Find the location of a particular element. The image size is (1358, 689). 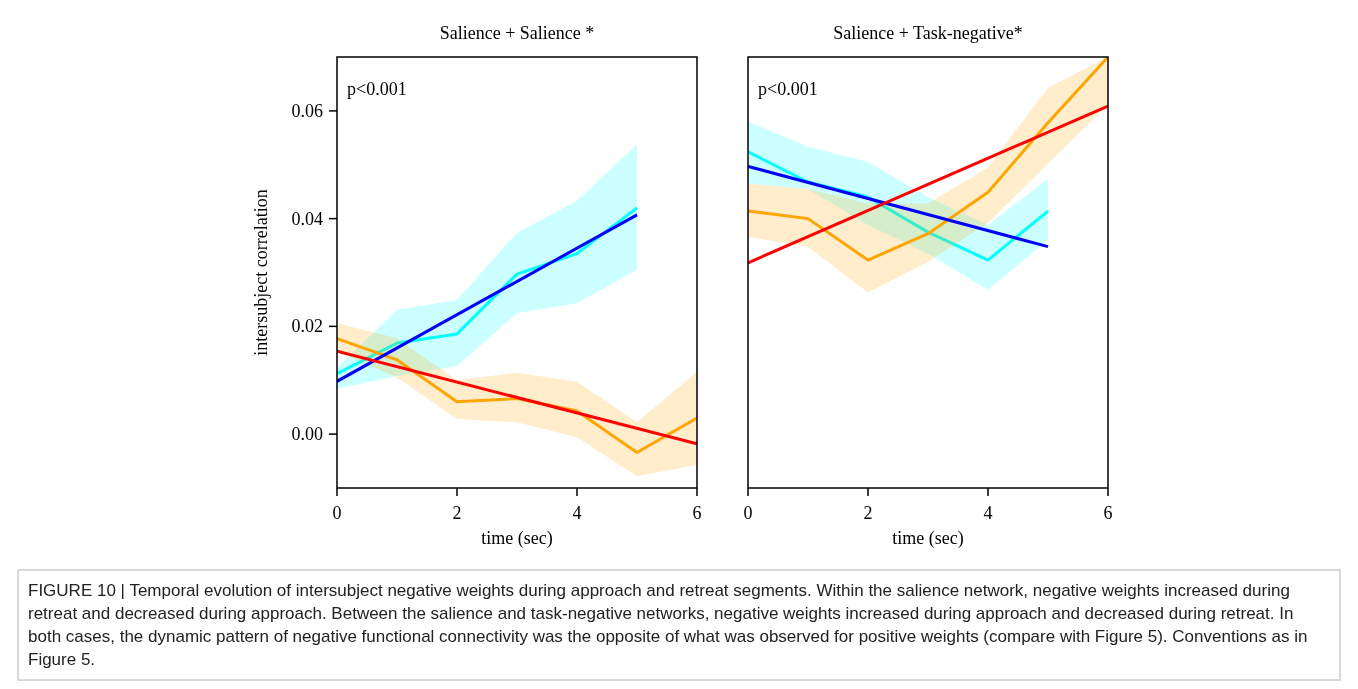

y-tick-label: 0.06 is located at coordinates (307, 110).